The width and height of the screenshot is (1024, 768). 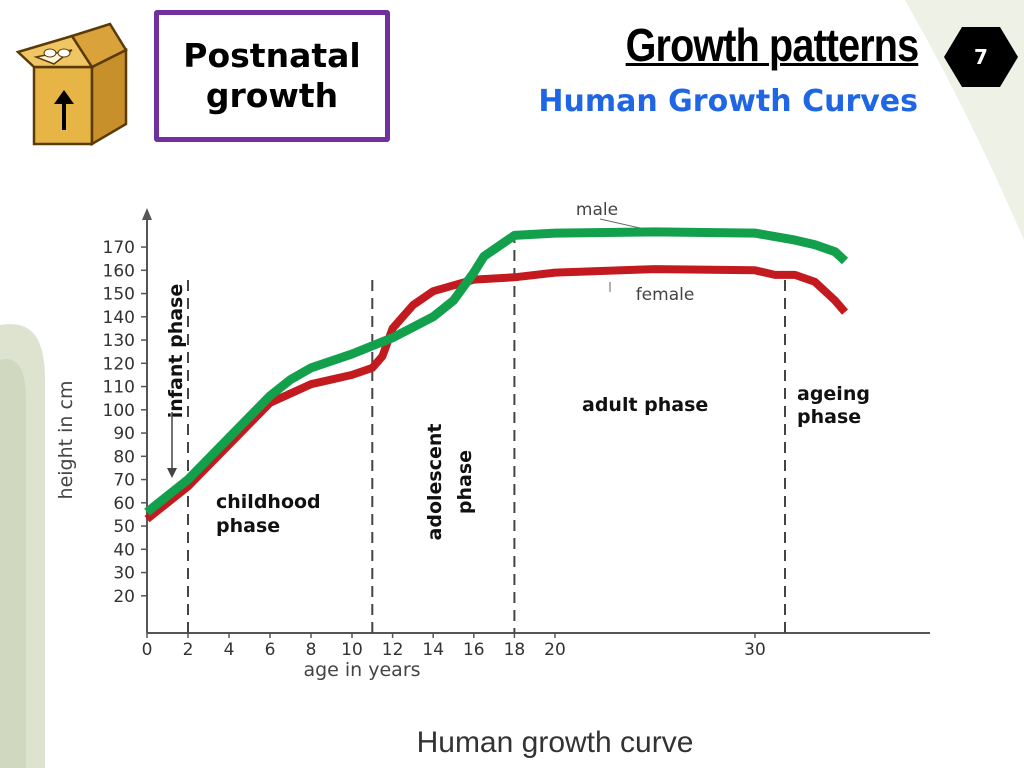 What do you see at coordinates (119, 248) in the screenshot?
I see `y-tick-label: 170` at bounding box center [119, 248].